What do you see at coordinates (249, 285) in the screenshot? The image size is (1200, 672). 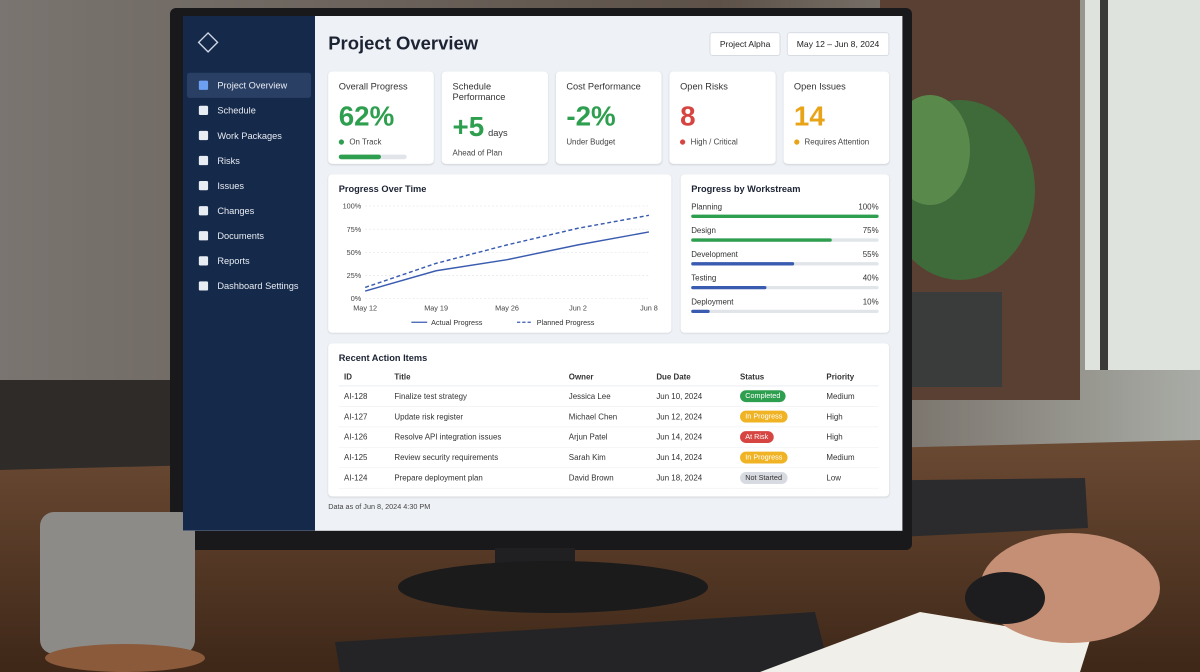 I see `nav-item: Dashboard Settings` at bounding box center [249, 285].